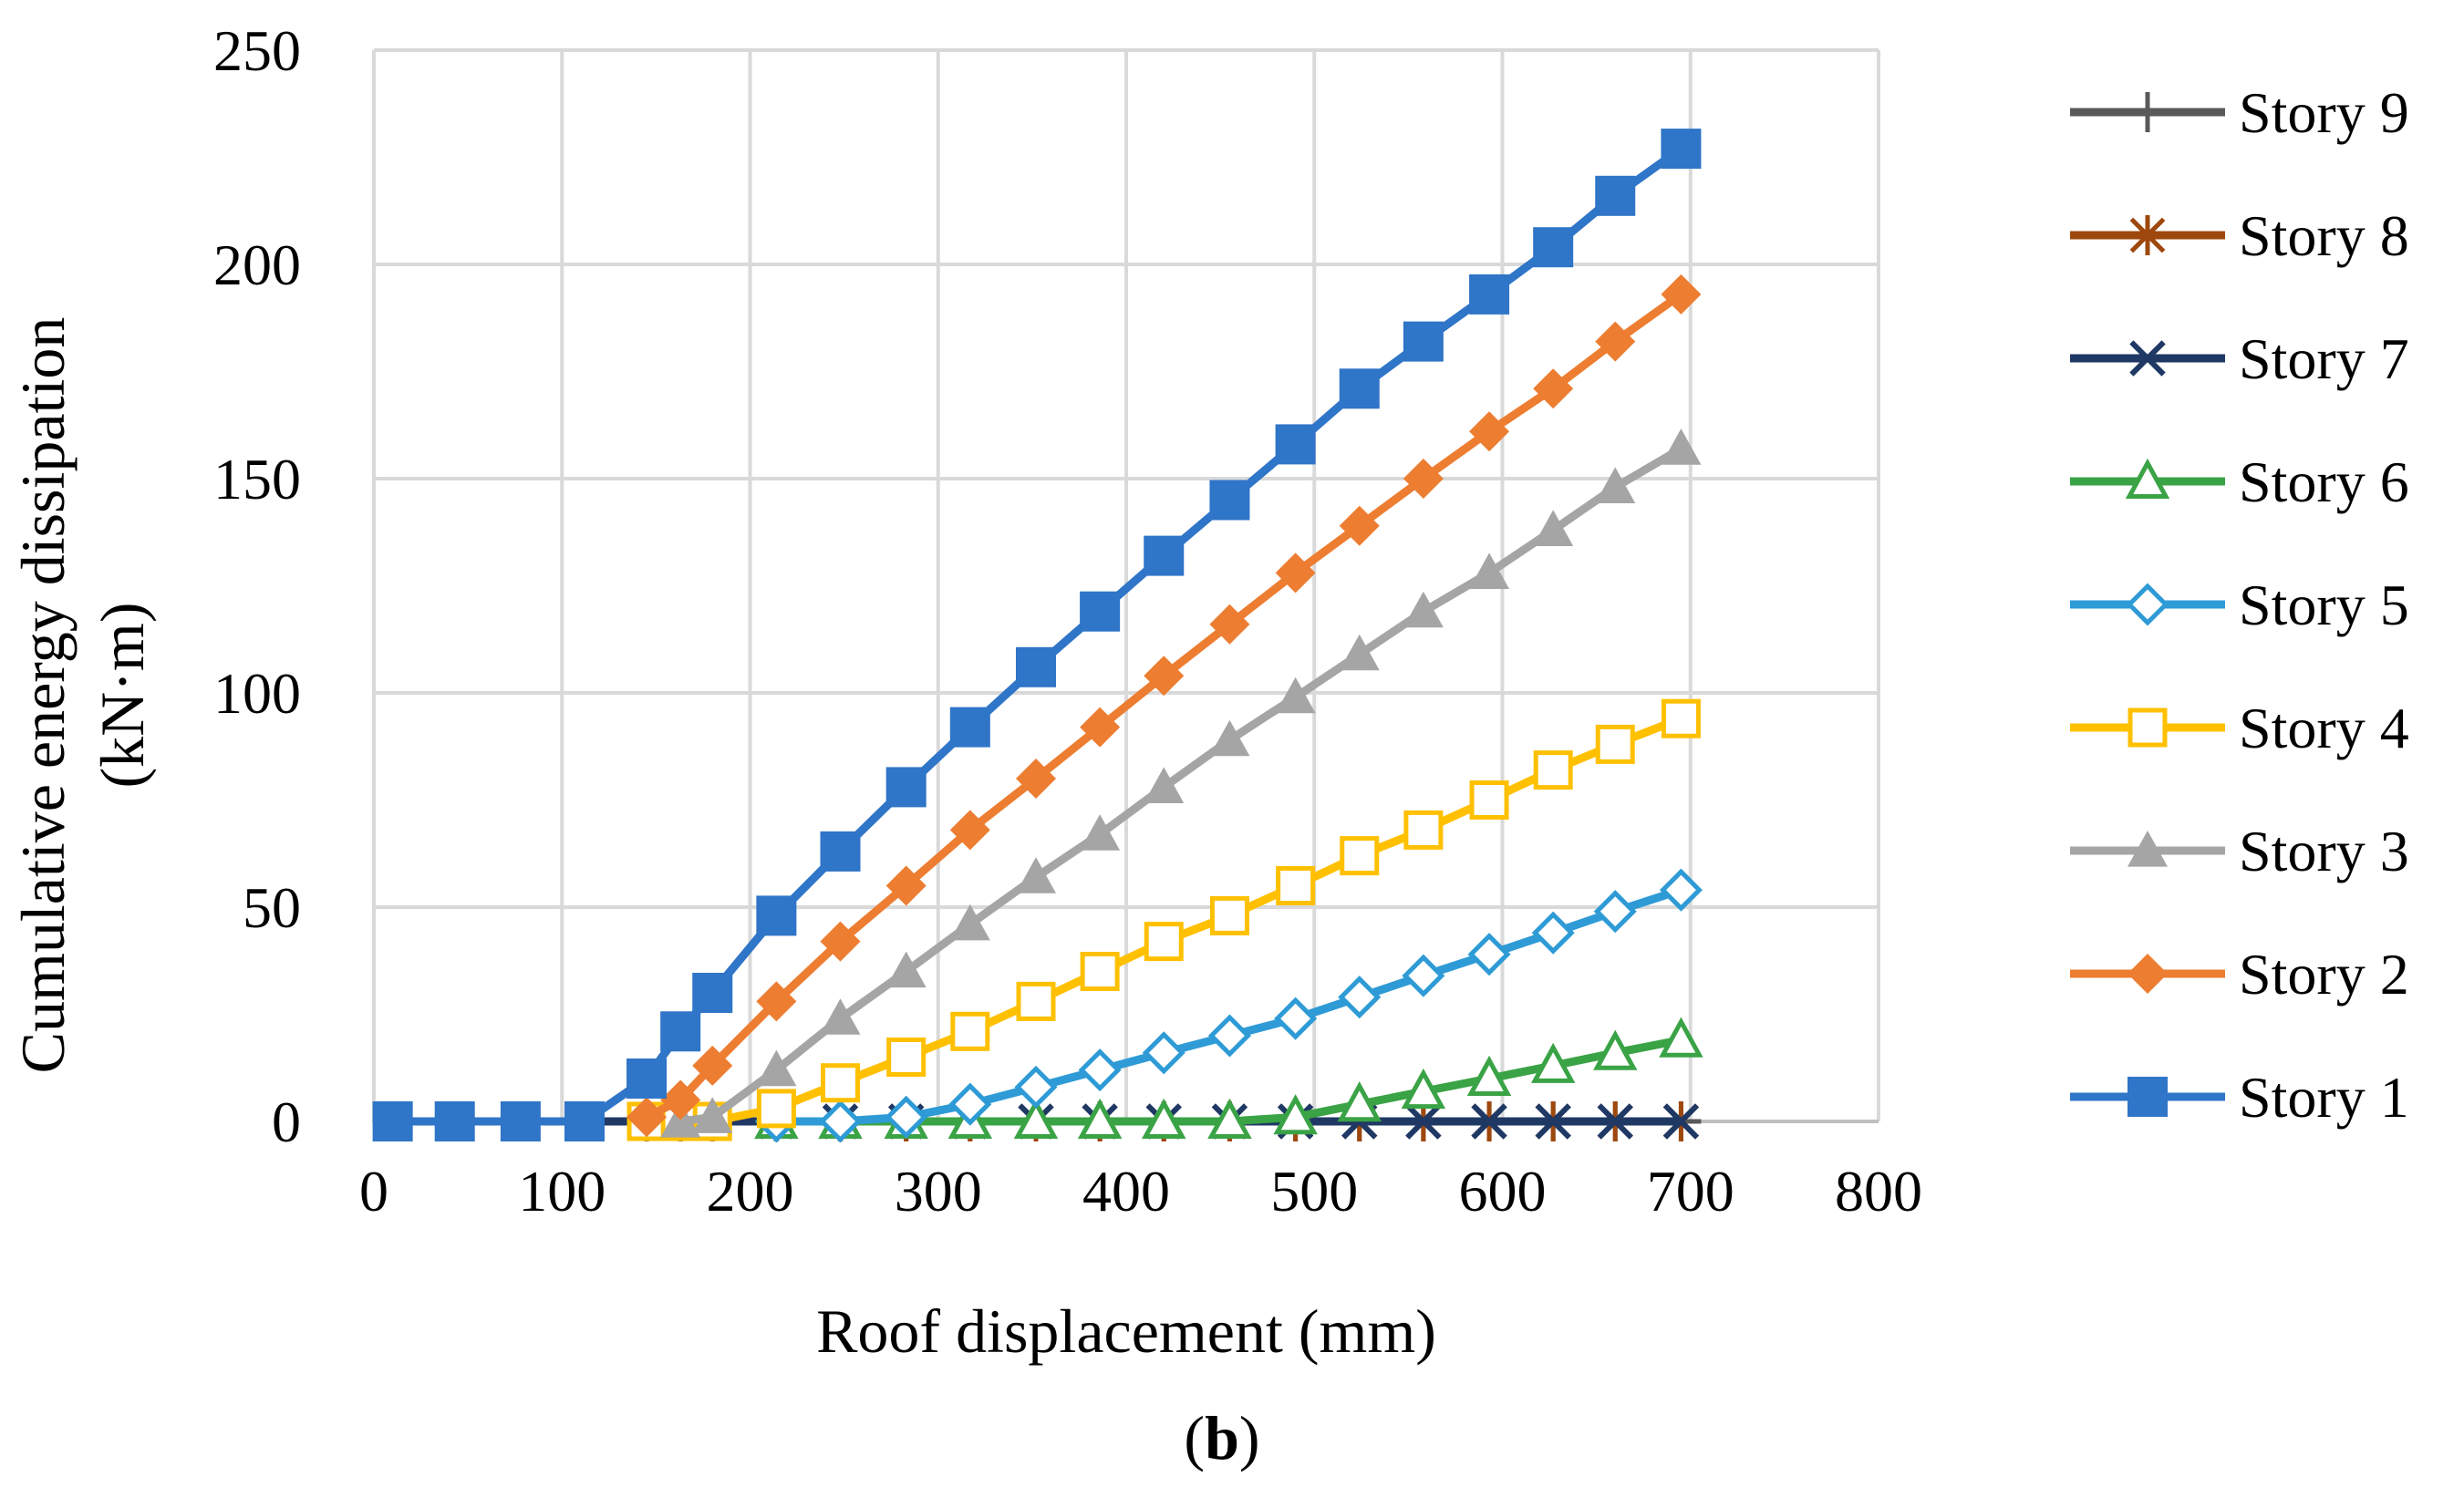 The width and height of the screenshot is (2464, 1487). I want to click on x-axis-title: Roof displacement (mm), so click(1126, 1331).